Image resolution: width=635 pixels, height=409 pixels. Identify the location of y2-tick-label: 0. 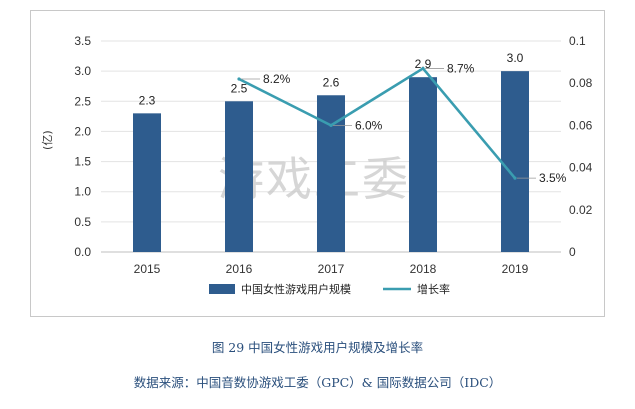
(572, 252).